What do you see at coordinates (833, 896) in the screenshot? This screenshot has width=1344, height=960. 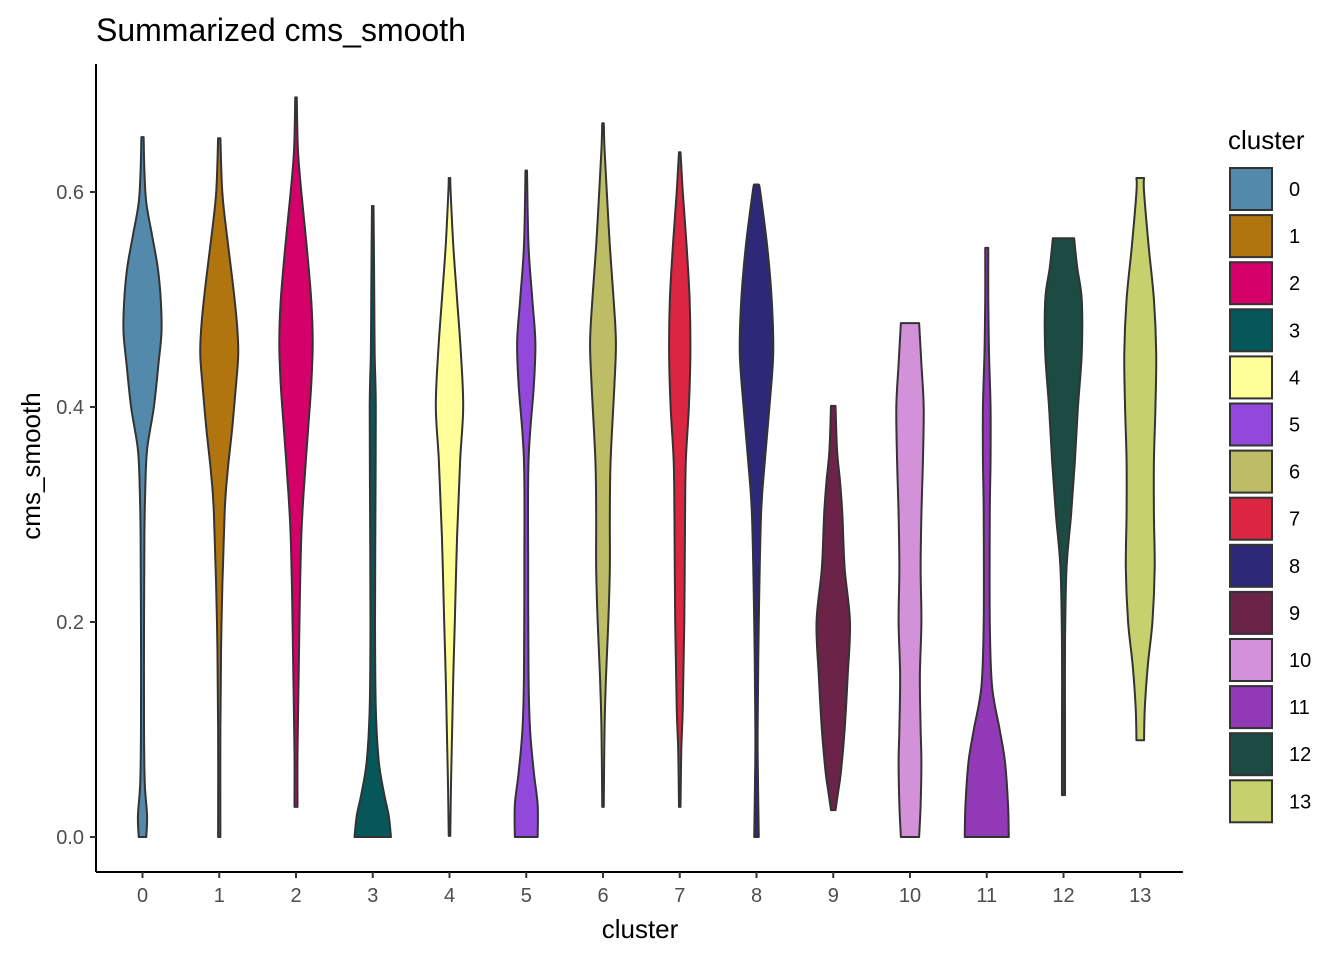 I see `x-tick-label: 9` at bounding box center [833, 896].